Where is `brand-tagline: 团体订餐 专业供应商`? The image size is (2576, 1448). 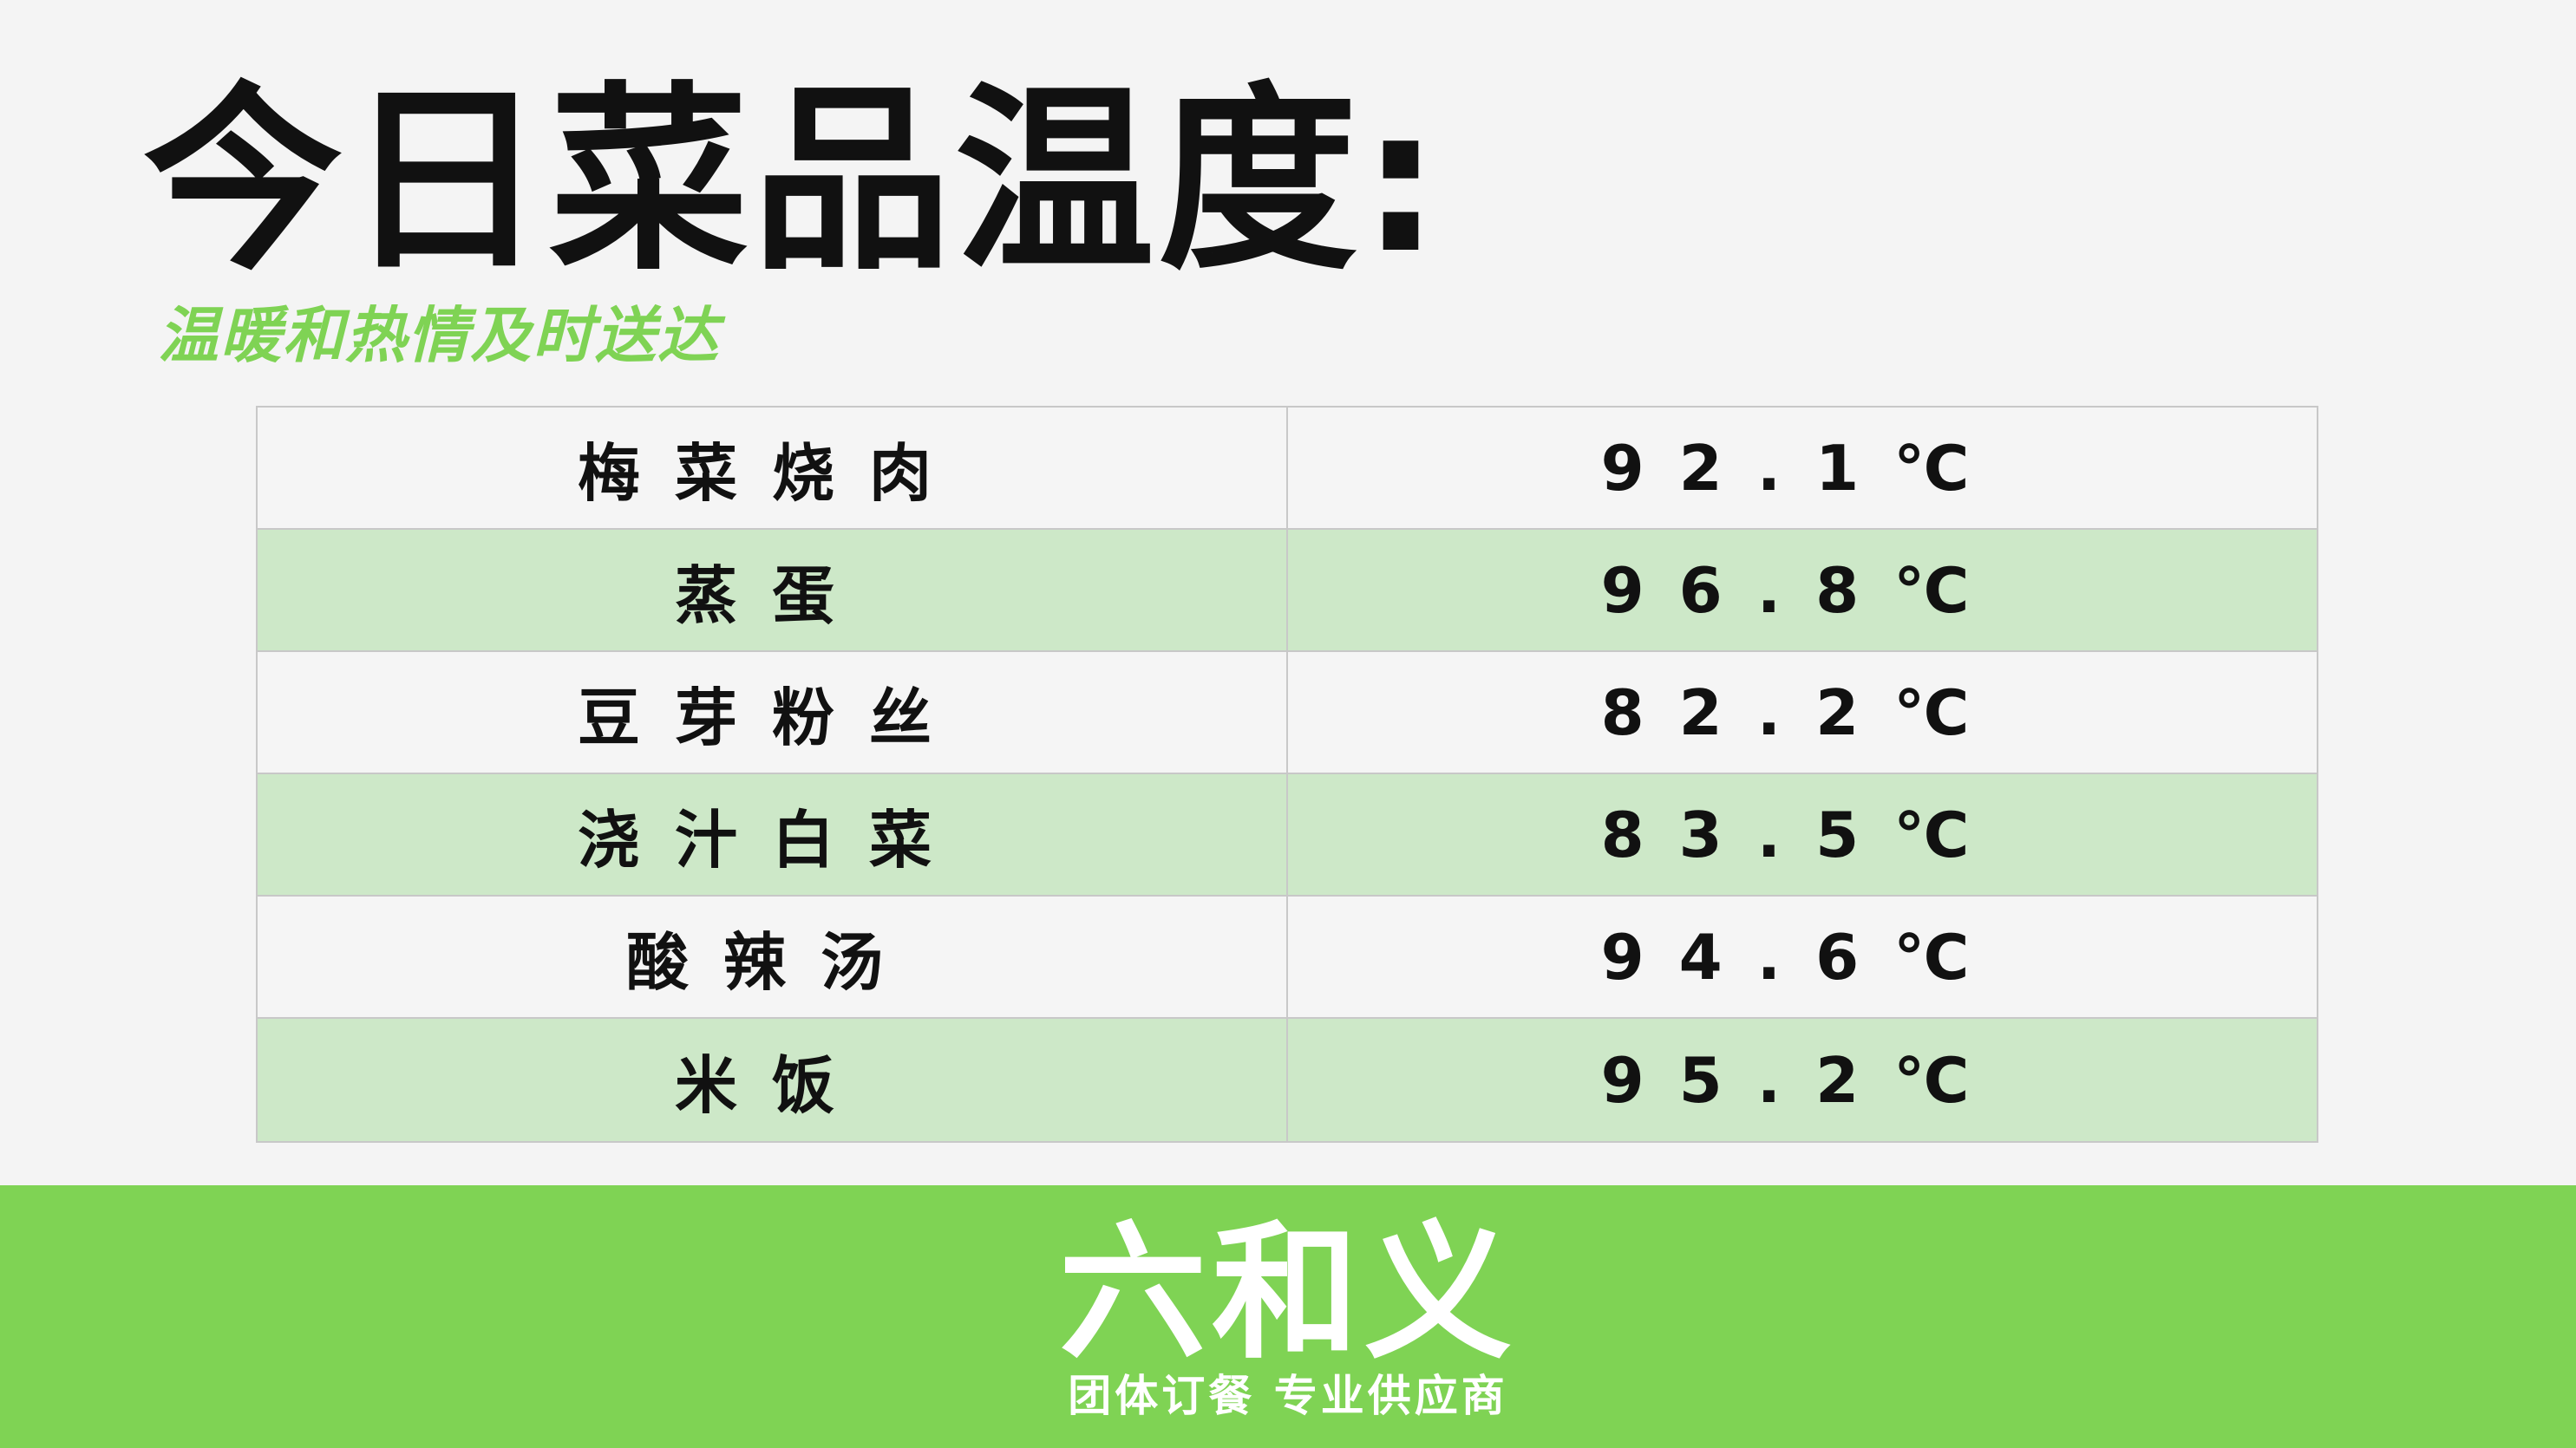
brand-tagline: 团体订餐 专业供应商 is located at coordinates (1288, 1396).